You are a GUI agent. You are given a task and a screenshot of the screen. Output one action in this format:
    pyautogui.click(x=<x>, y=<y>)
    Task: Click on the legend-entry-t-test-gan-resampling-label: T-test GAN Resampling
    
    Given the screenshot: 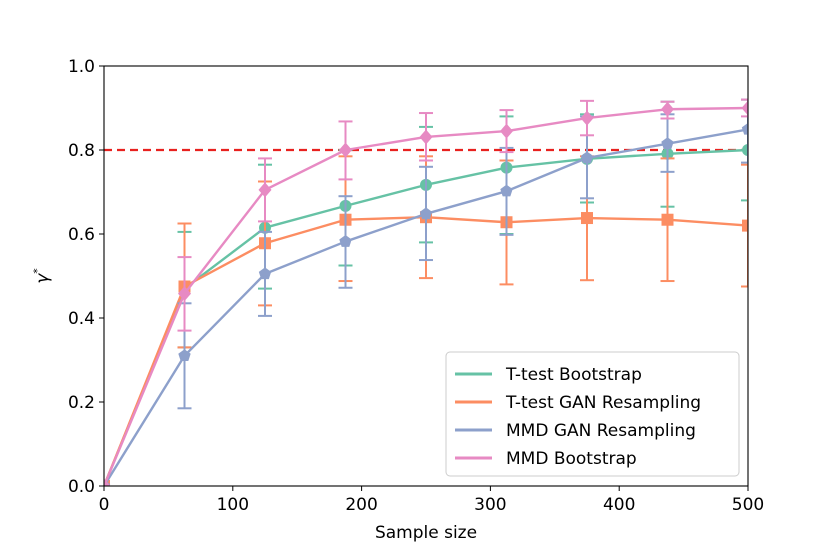 What is the action you would take?
    pyautogui.click(x=603, y=403)
    